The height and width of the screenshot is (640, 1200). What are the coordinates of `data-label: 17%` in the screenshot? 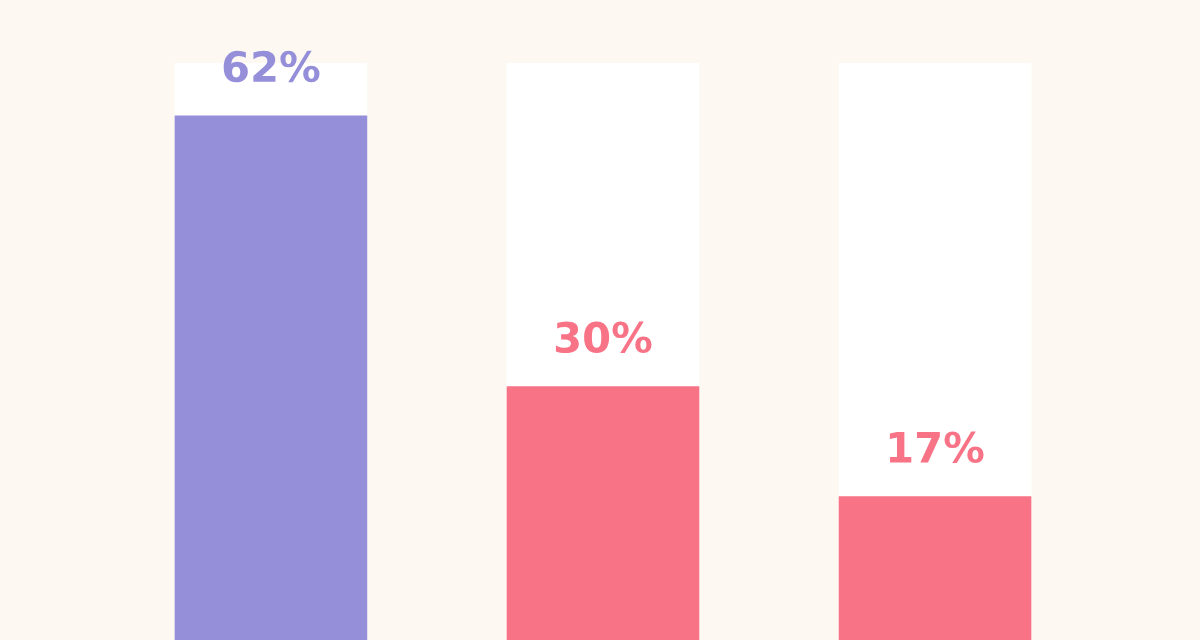 It's located at (936, 447).